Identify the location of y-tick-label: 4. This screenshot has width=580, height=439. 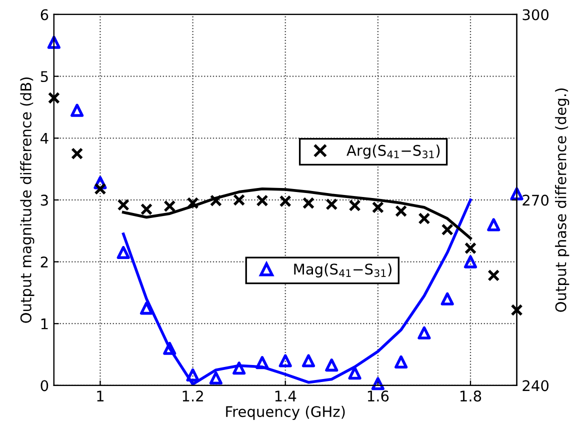
(44, 138).